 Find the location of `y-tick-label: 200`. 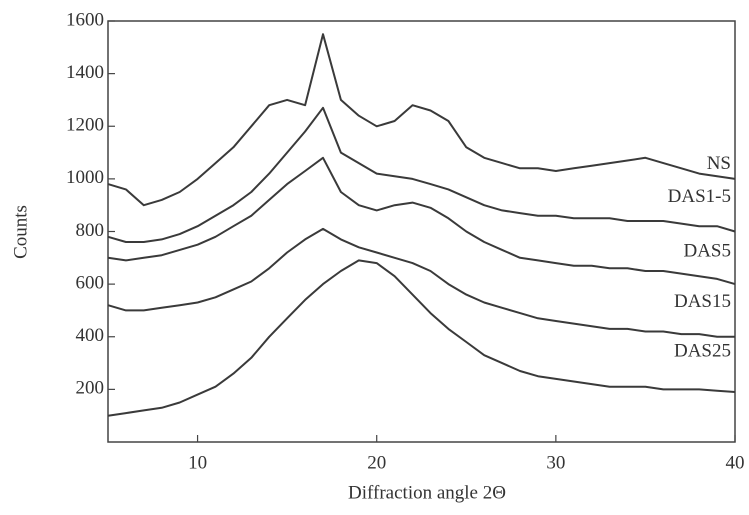

y-tick-label: 200 is located at coordinates (90, 388).